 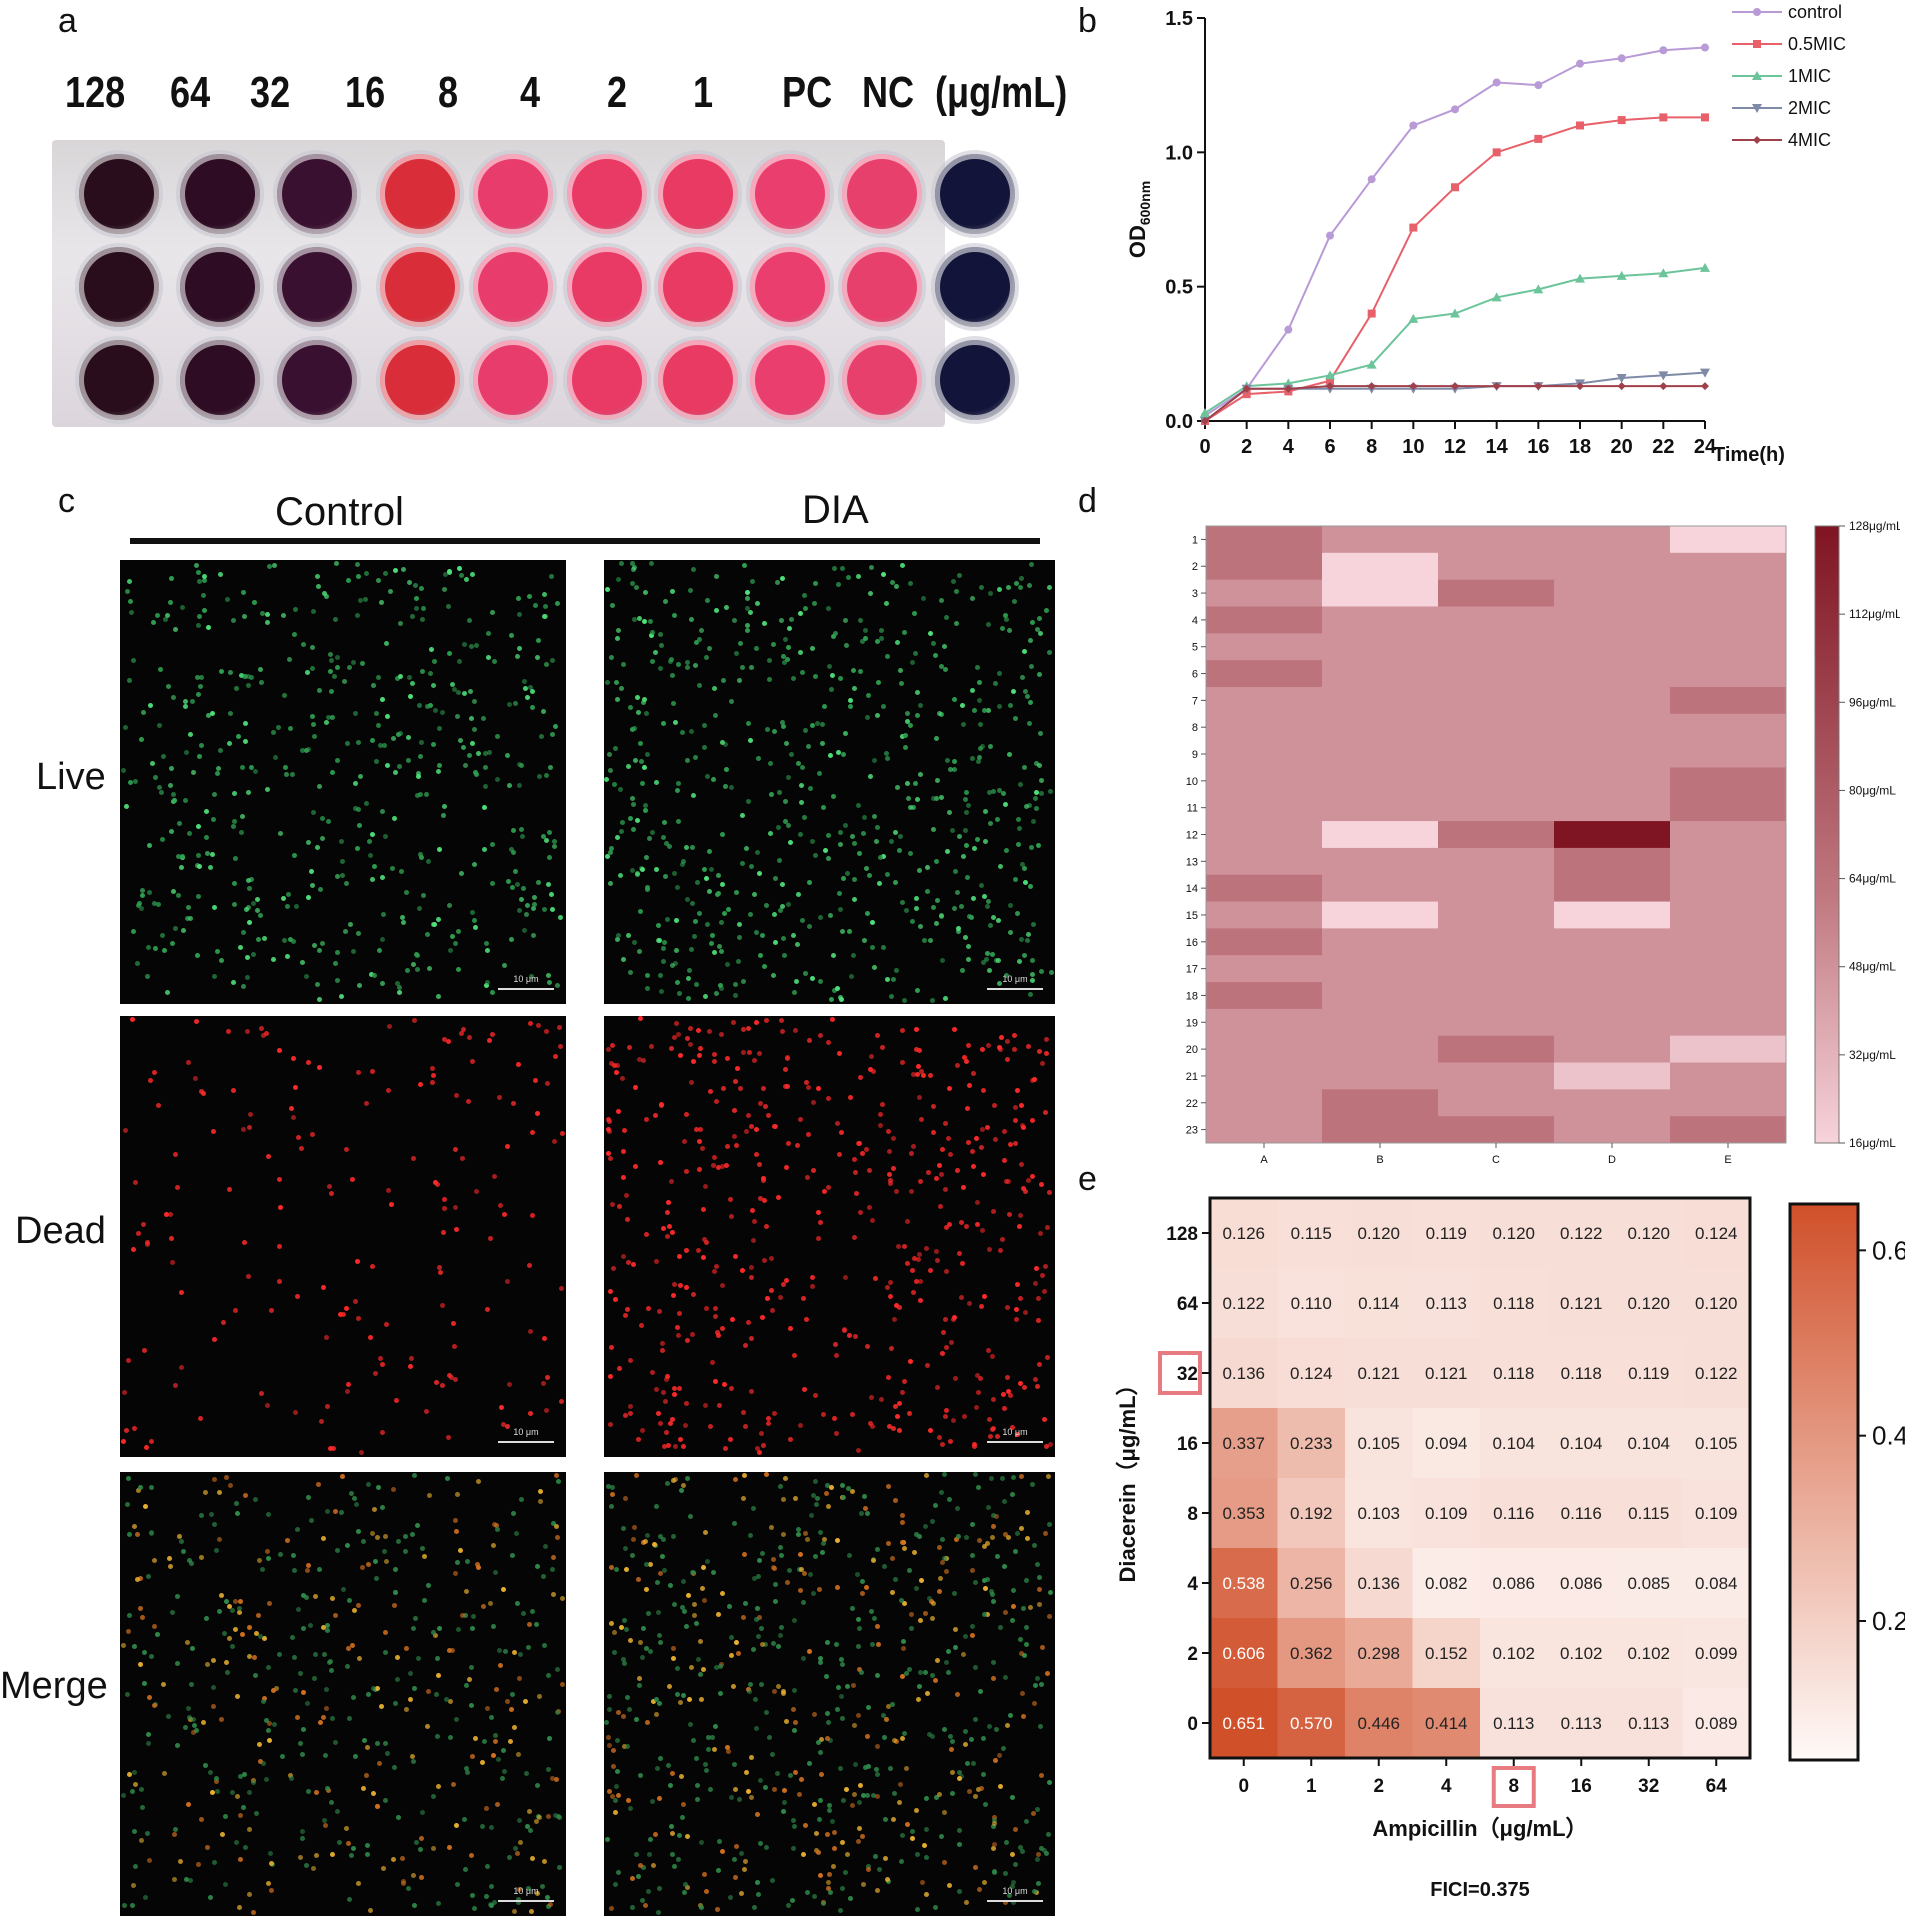 I want to click on y-axis-label: OD600nm, so click(x=1139, y=219).